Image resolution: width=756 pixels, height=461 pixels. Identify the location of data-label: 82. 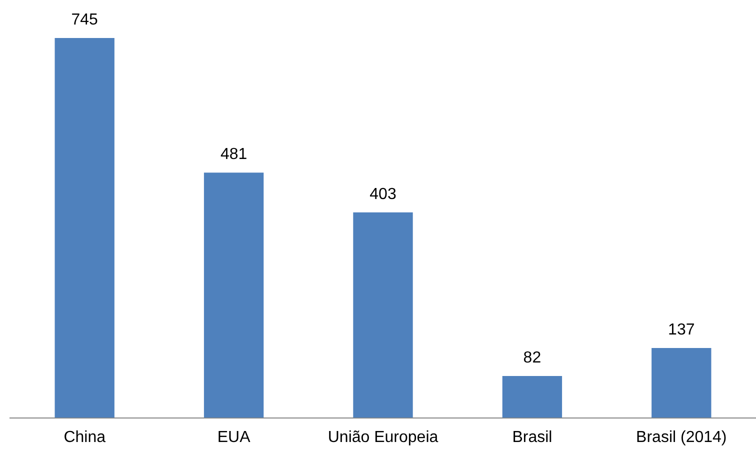
(532, 357).